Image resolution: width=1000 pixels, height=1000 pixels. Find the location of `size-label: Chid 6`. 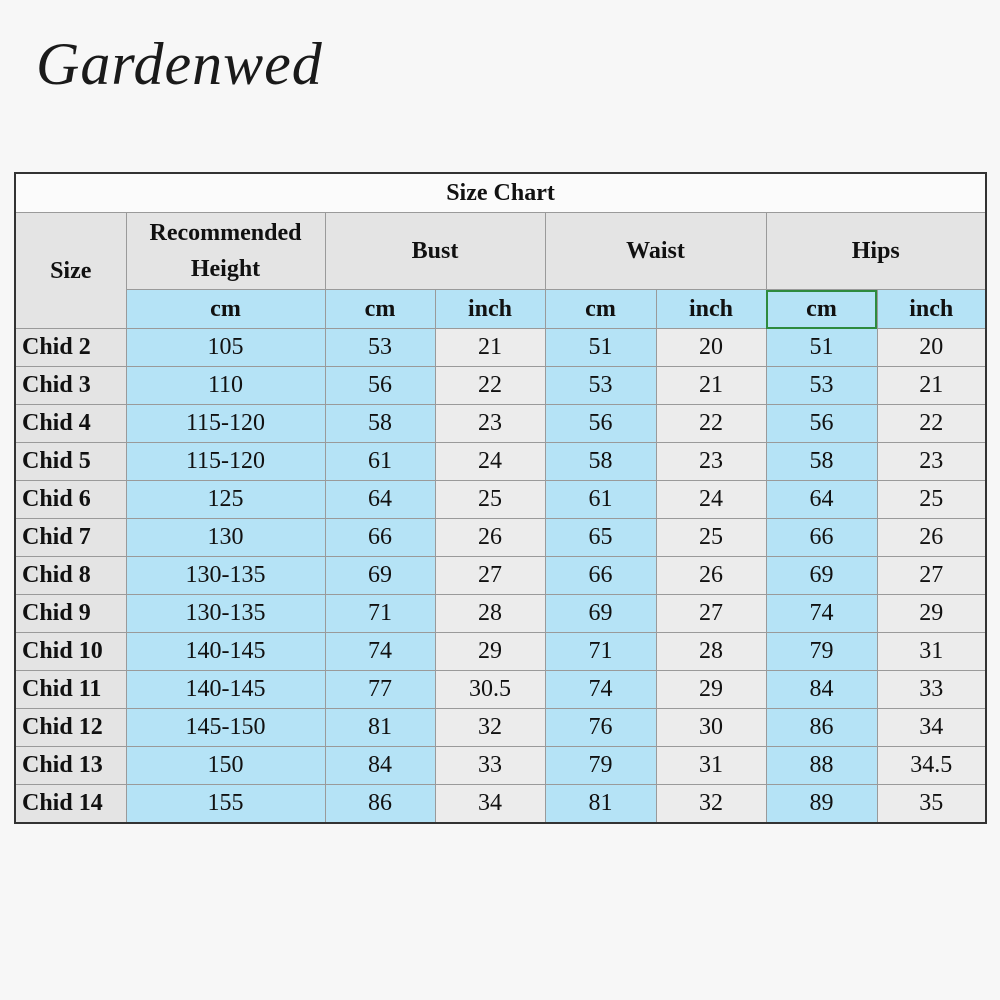

size-label: Chid 6 is located at coordinates (70, 499).